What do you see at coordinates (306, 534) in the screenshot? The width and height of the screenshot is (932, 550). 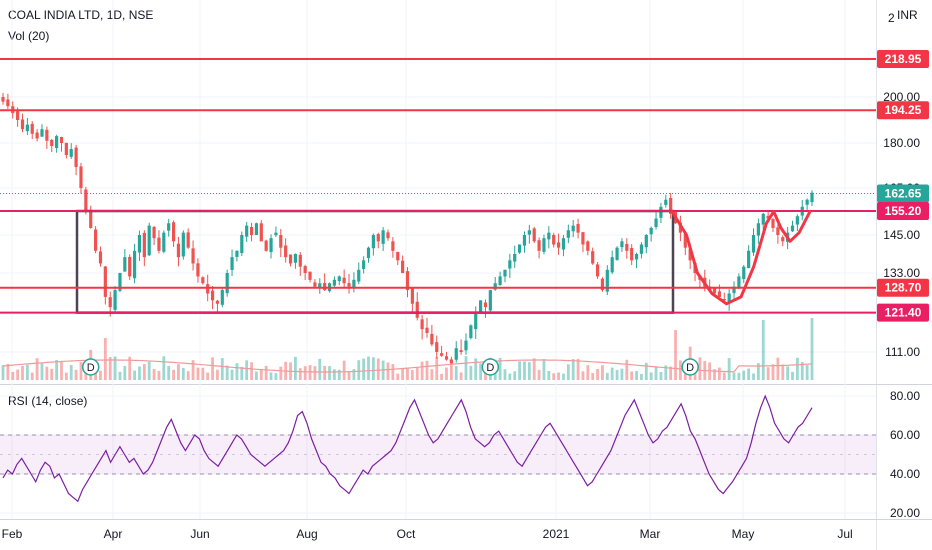 I see `x-tick-label: Aug` at bounding box center [306, 534].